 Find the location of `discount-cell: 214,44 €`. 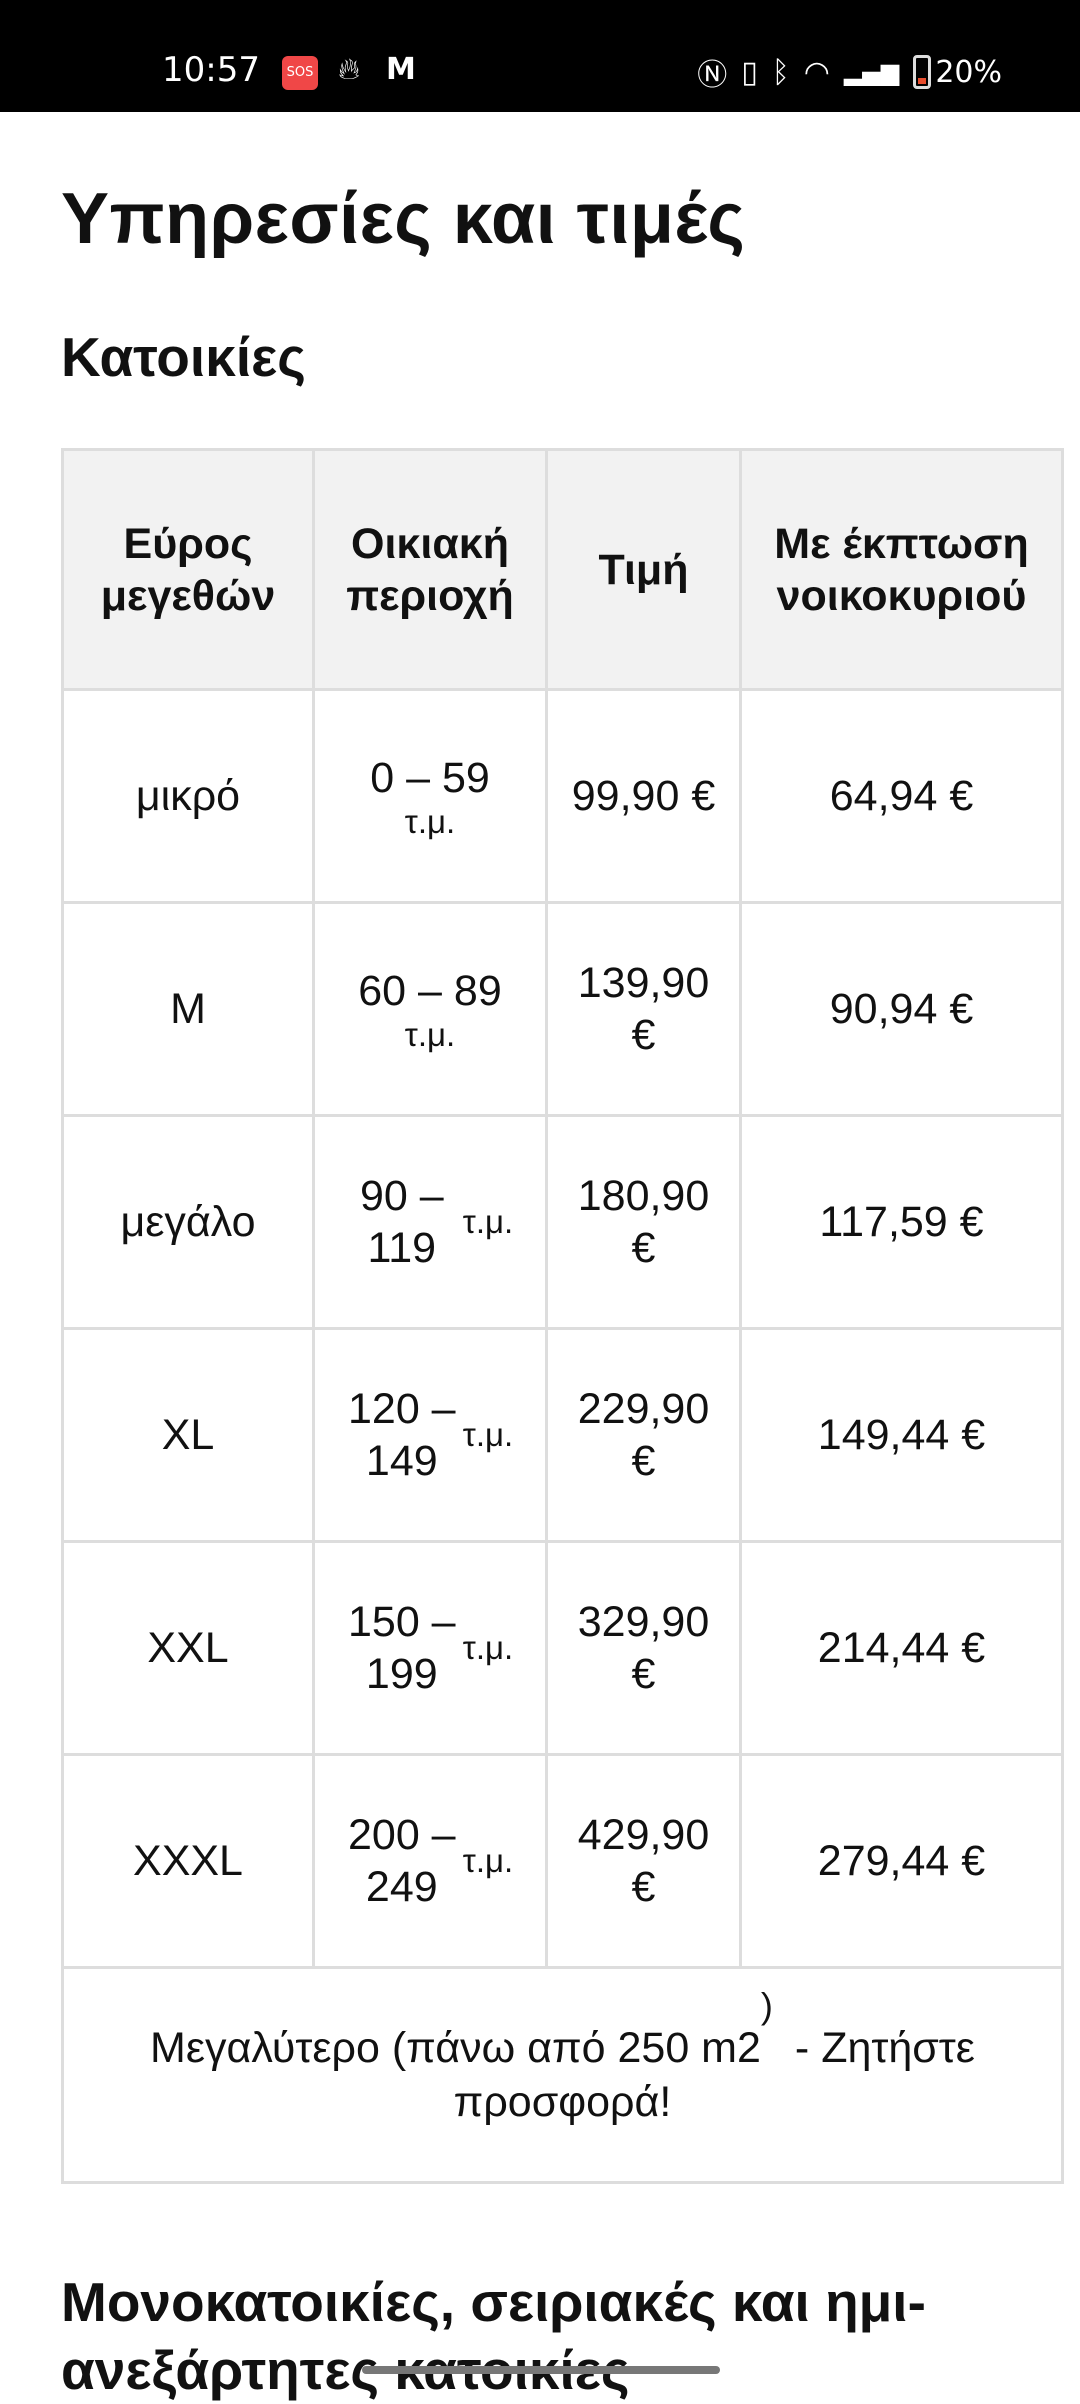

discount-cell: 214,44 € is located at coordinates (901, 1648).